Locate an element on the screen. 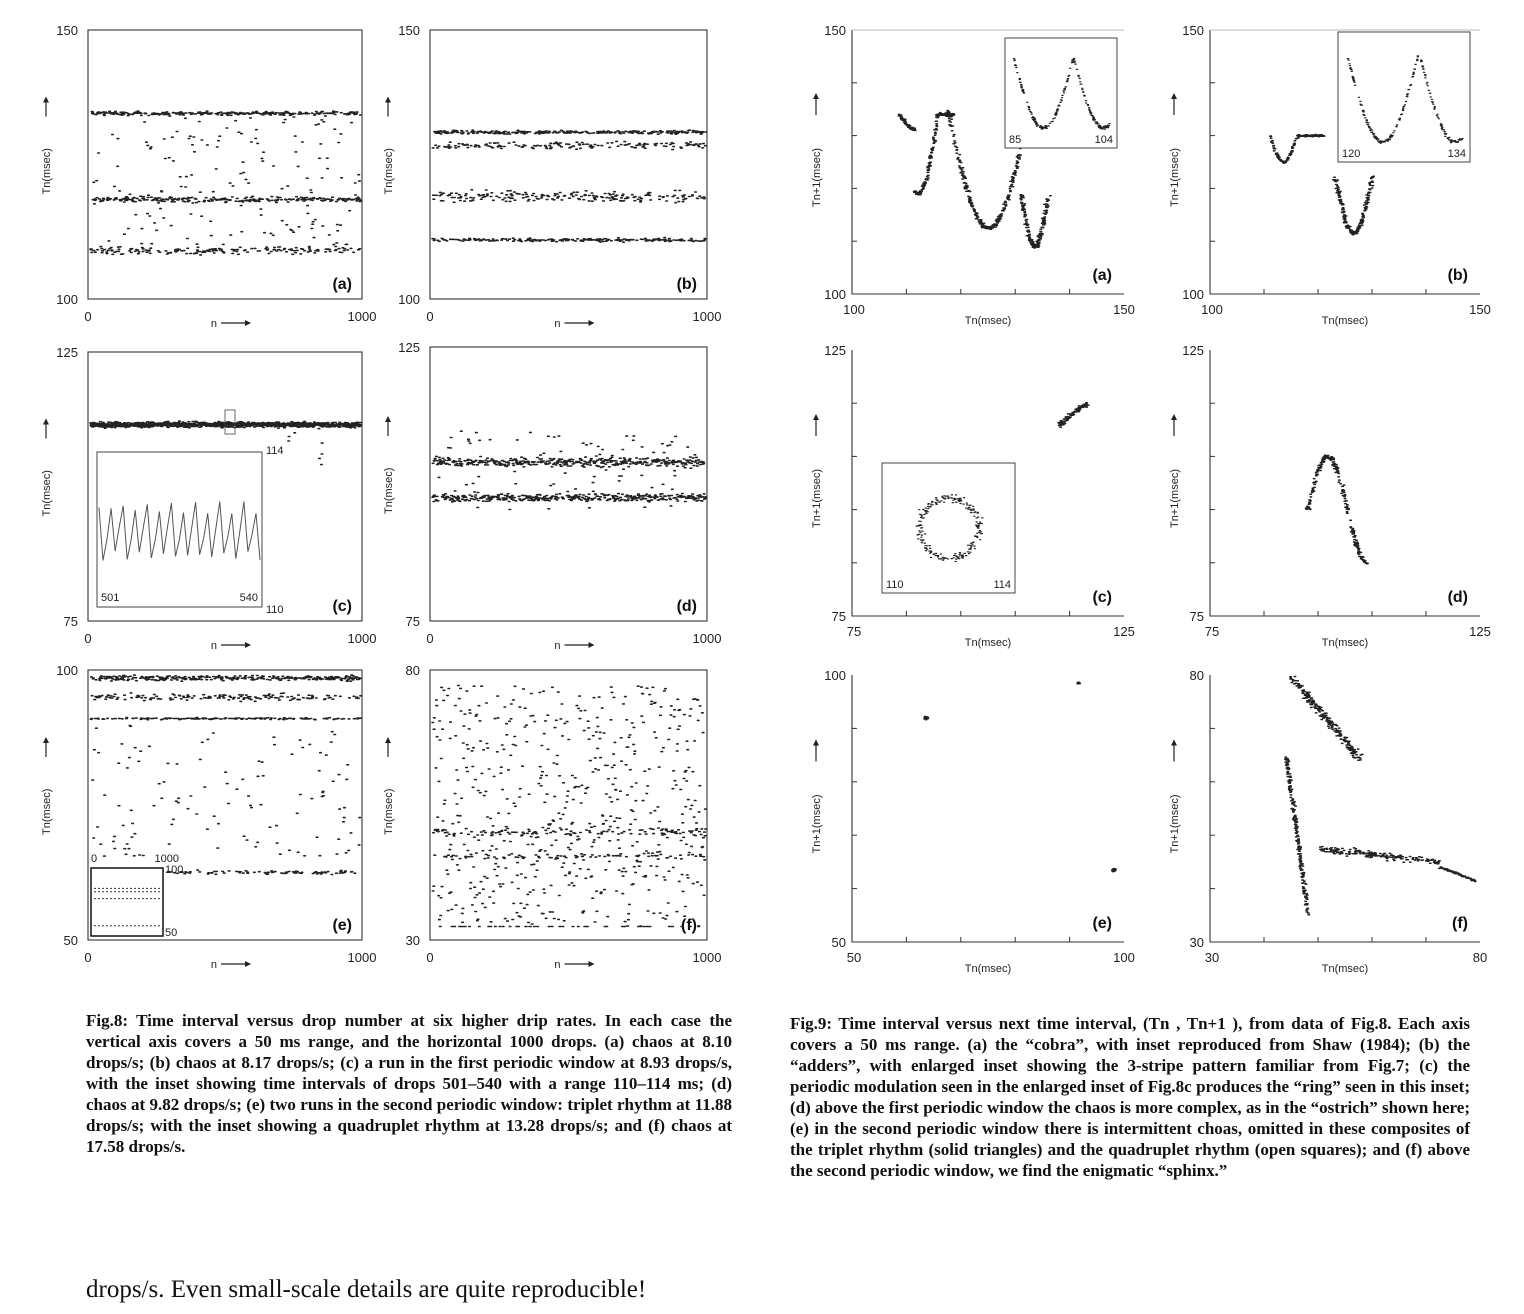 This screenshot has width=1524, height=1314. x-max-label: 150 is located at coordinates (1124, 309).